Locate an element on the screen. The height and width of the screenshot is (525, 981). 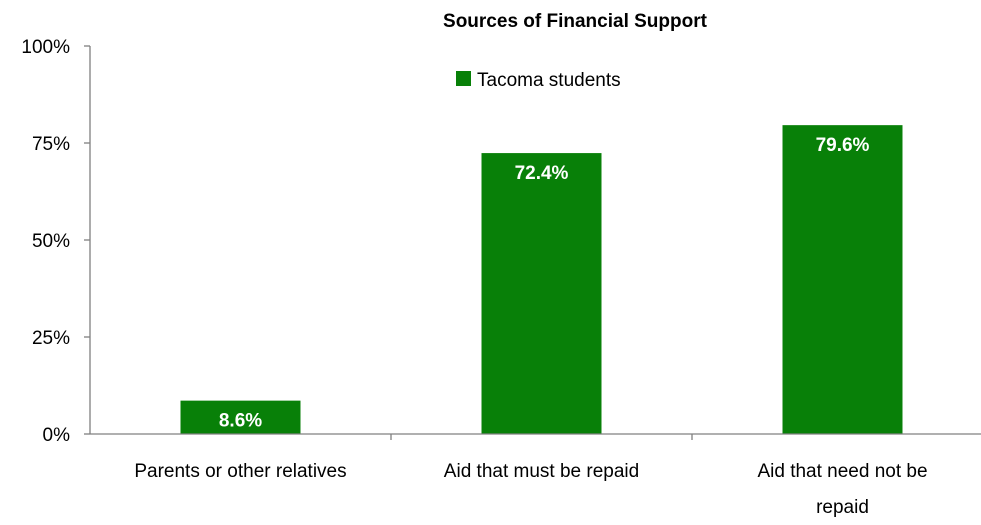
data-label: 79.6% is located at coordinates (843, 145).